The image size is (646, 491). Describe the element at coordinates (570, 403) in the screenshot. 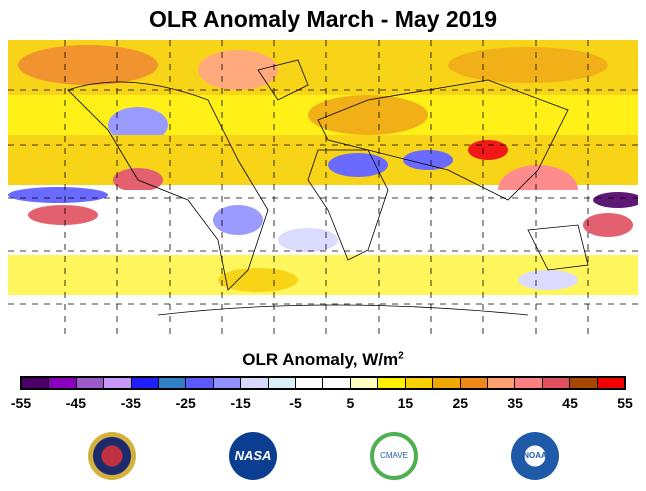

I see `colorbar-tick-label: 45` at that location.